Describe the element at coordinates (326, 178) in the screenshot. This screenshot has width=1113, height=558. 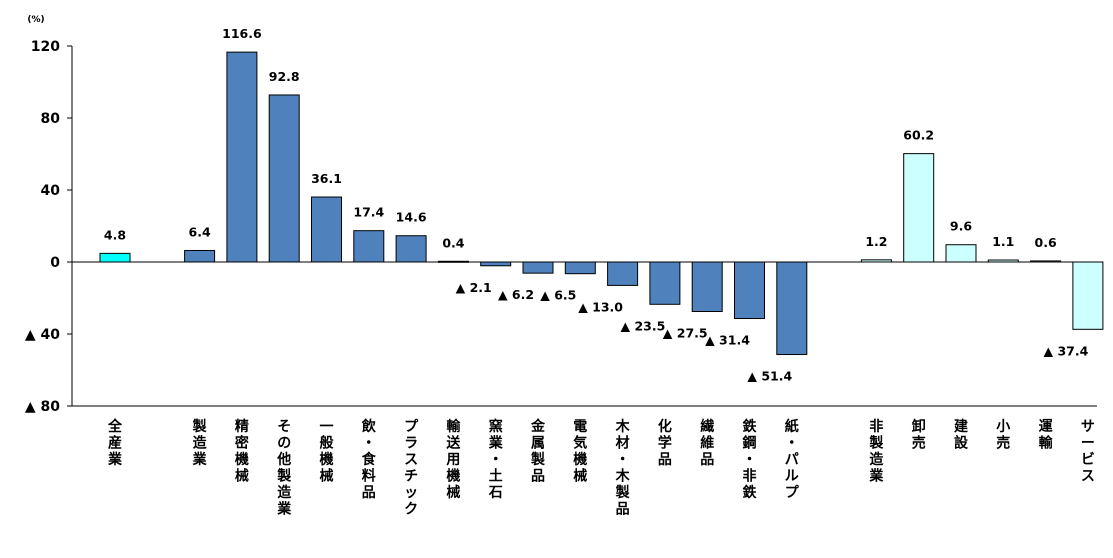
I see `data-label: 36.1` at that location.